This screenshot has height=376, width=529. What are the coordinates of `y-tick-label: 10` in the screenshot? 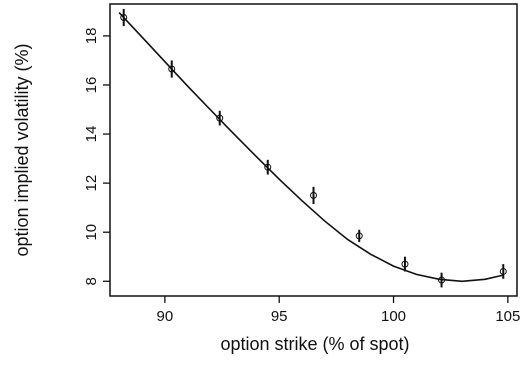 It's located at (91, 232).